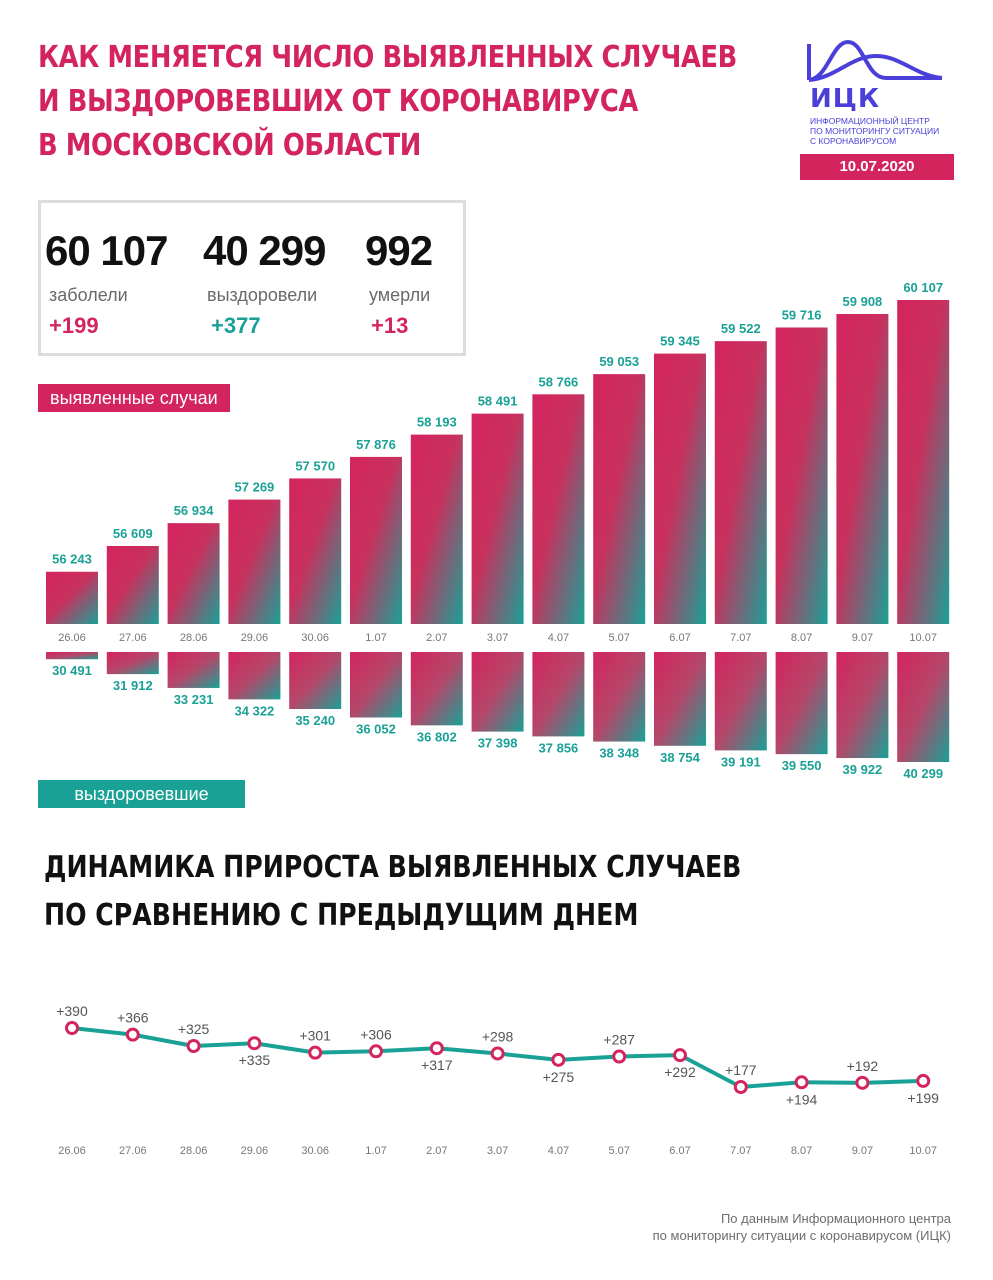  I want to click on growth-date-tick-label: 2.07, so click(436, 1151).